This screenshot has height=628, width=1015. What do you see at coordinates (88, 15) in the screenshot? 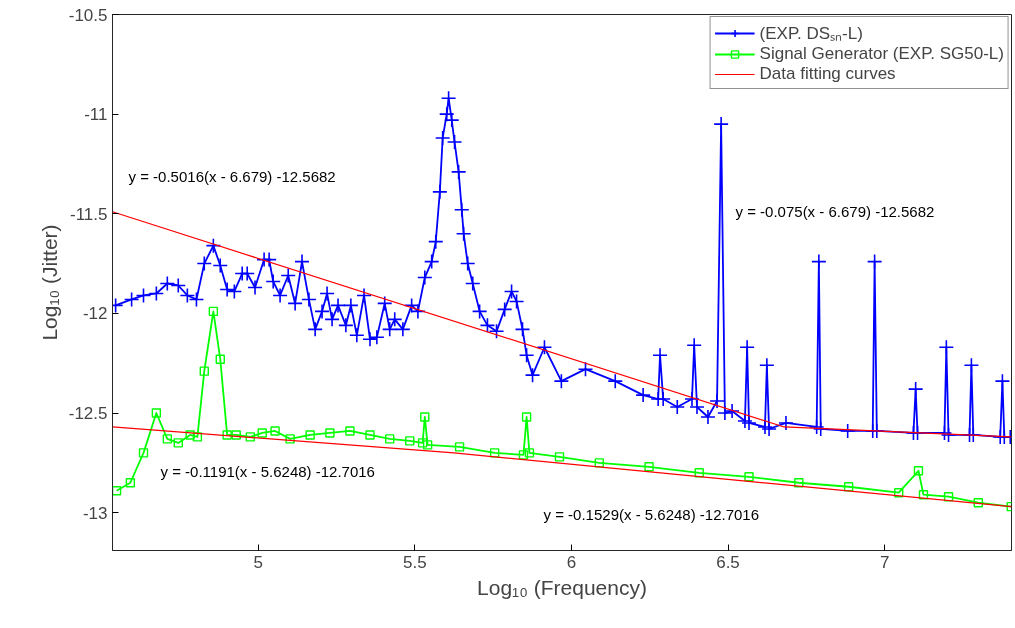
I see `y-tick-label: -10.5` at bounding box center [88, 15].